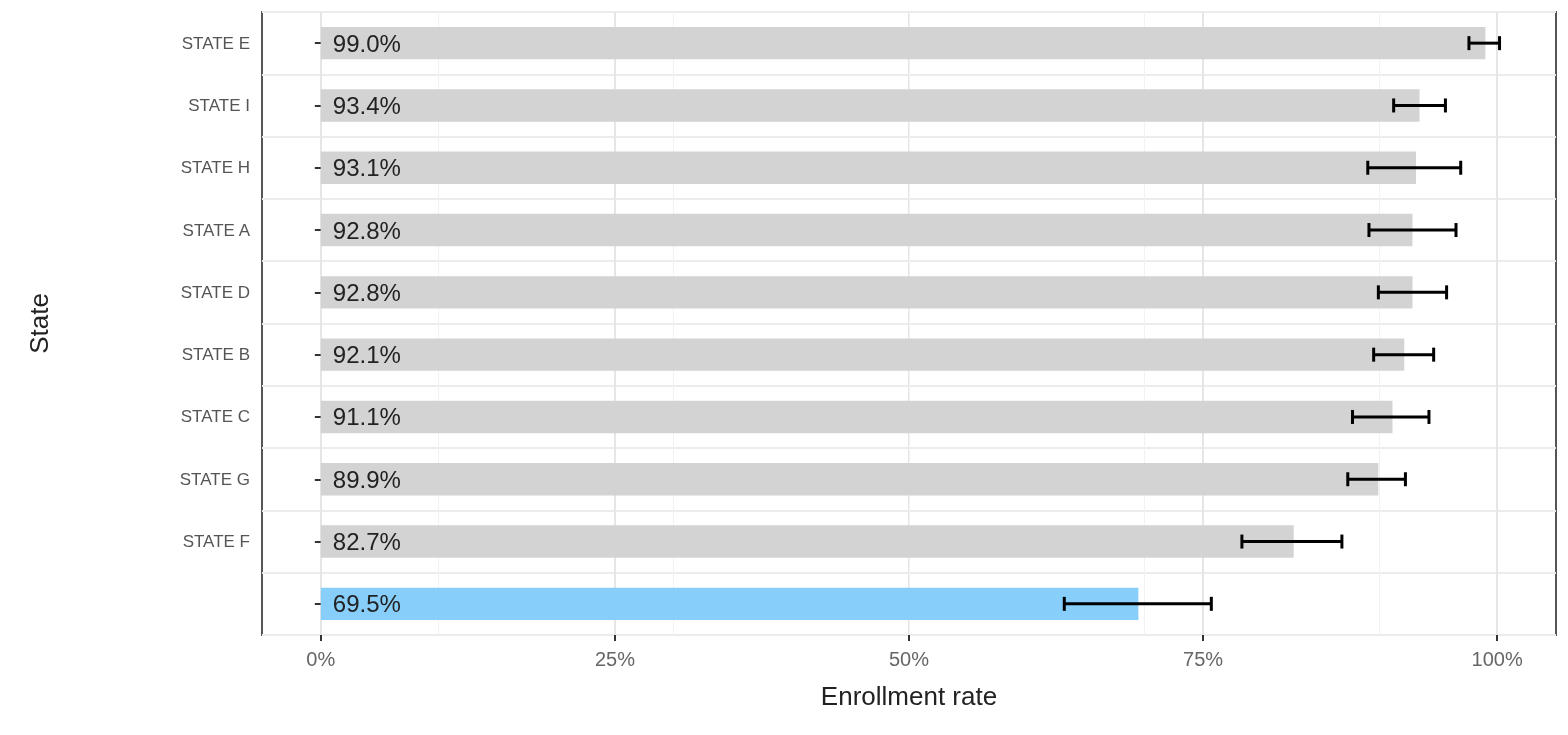 The height and width of the screenshot is (735, 1568). Describe the element at coordinates (215, 417) in the screenshot. I see `y-tick-label: STATE C` at that location.